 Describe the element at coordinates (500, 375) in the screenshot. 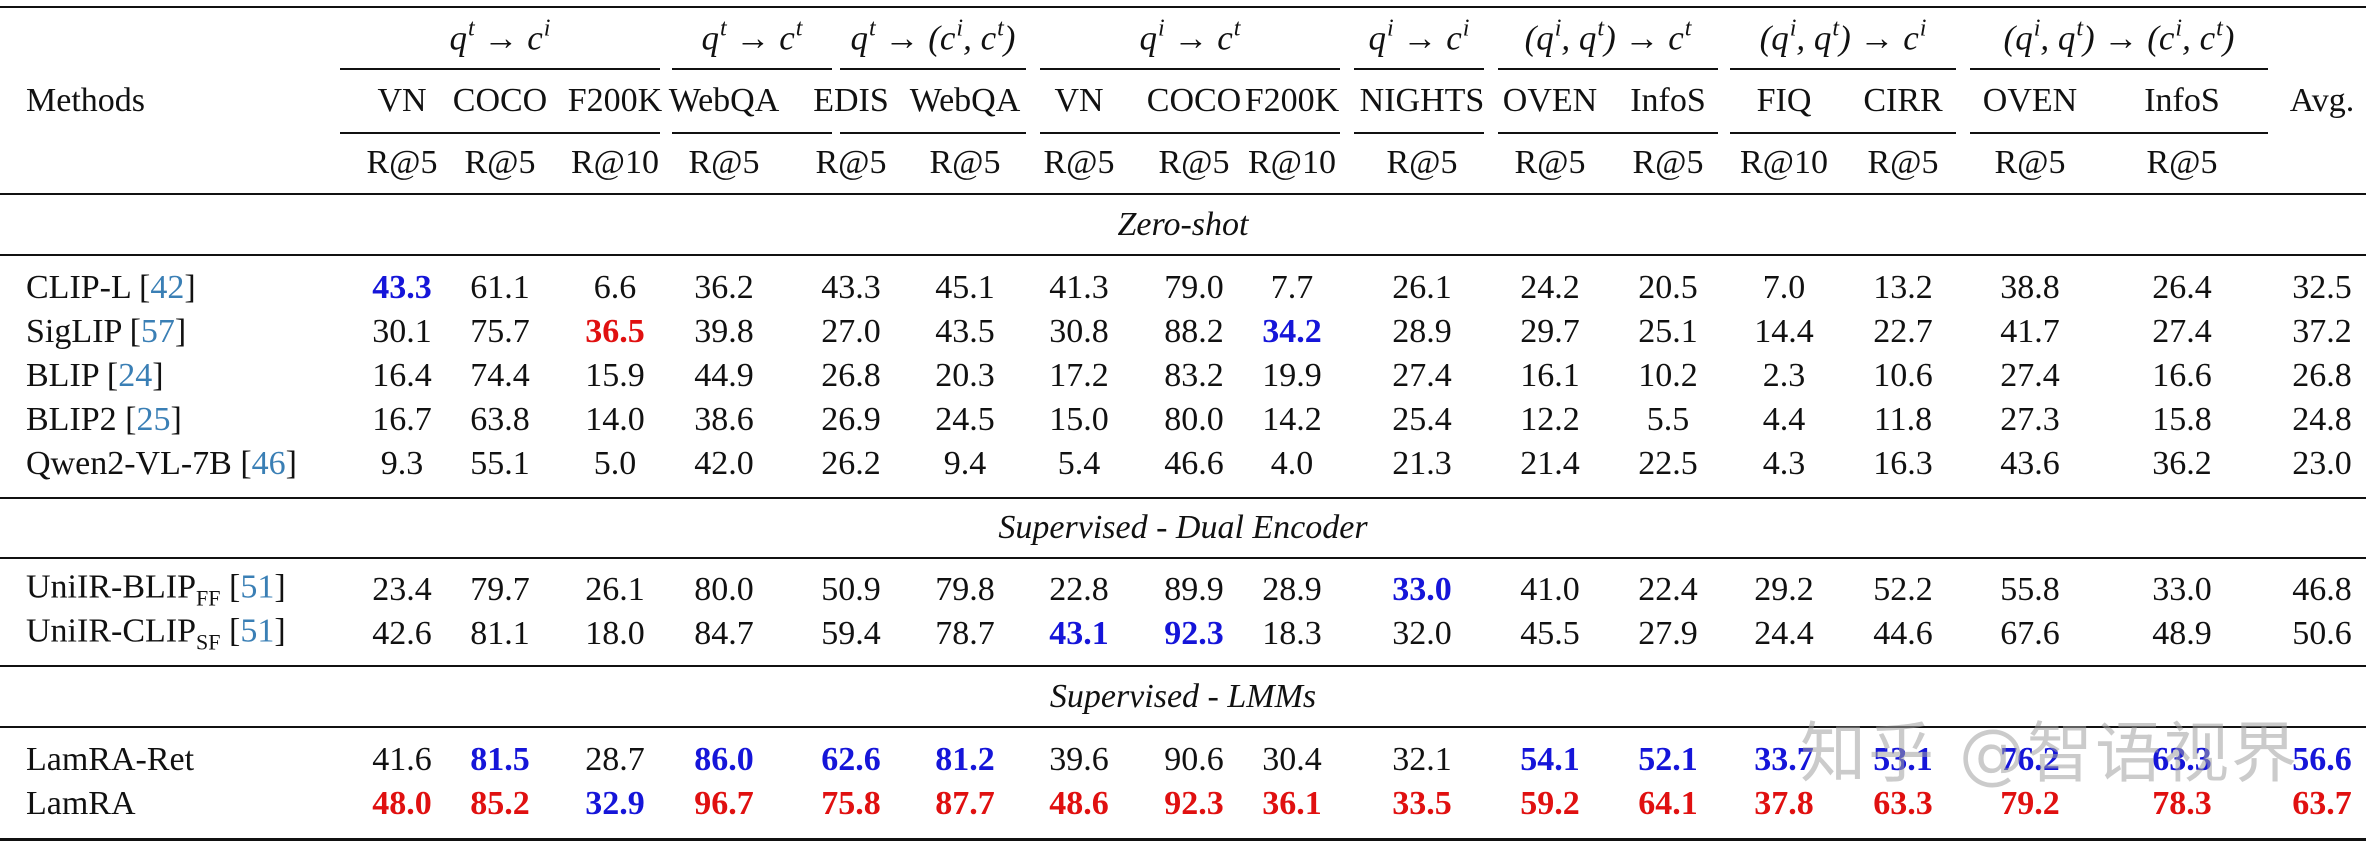

I see `value-cell: 74.4` at that location.